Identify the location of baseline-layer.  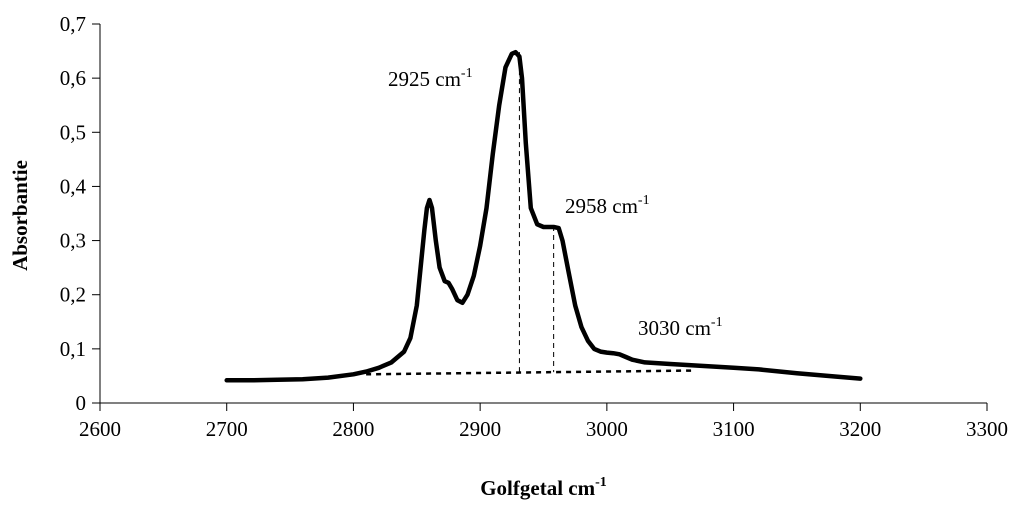
(531, 372).